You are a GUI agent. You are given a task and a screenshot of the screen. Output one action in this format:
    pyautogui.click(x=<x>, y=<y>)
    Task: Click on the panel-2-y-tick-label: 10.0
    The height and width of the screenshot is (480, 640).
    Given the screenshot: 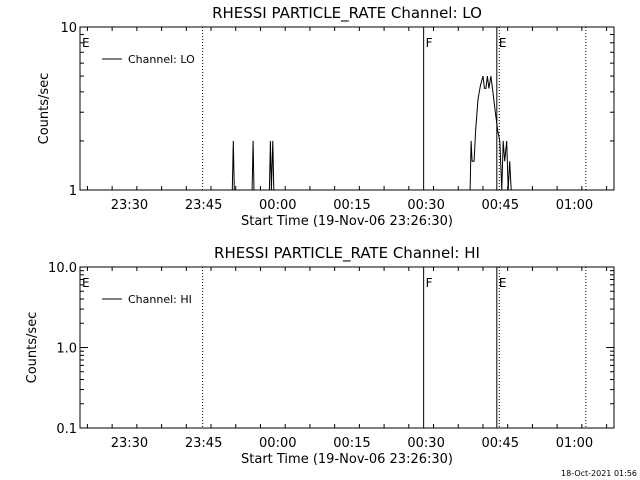 What is the action you would take?
    pyautogui.click(x=62, y=268)
    